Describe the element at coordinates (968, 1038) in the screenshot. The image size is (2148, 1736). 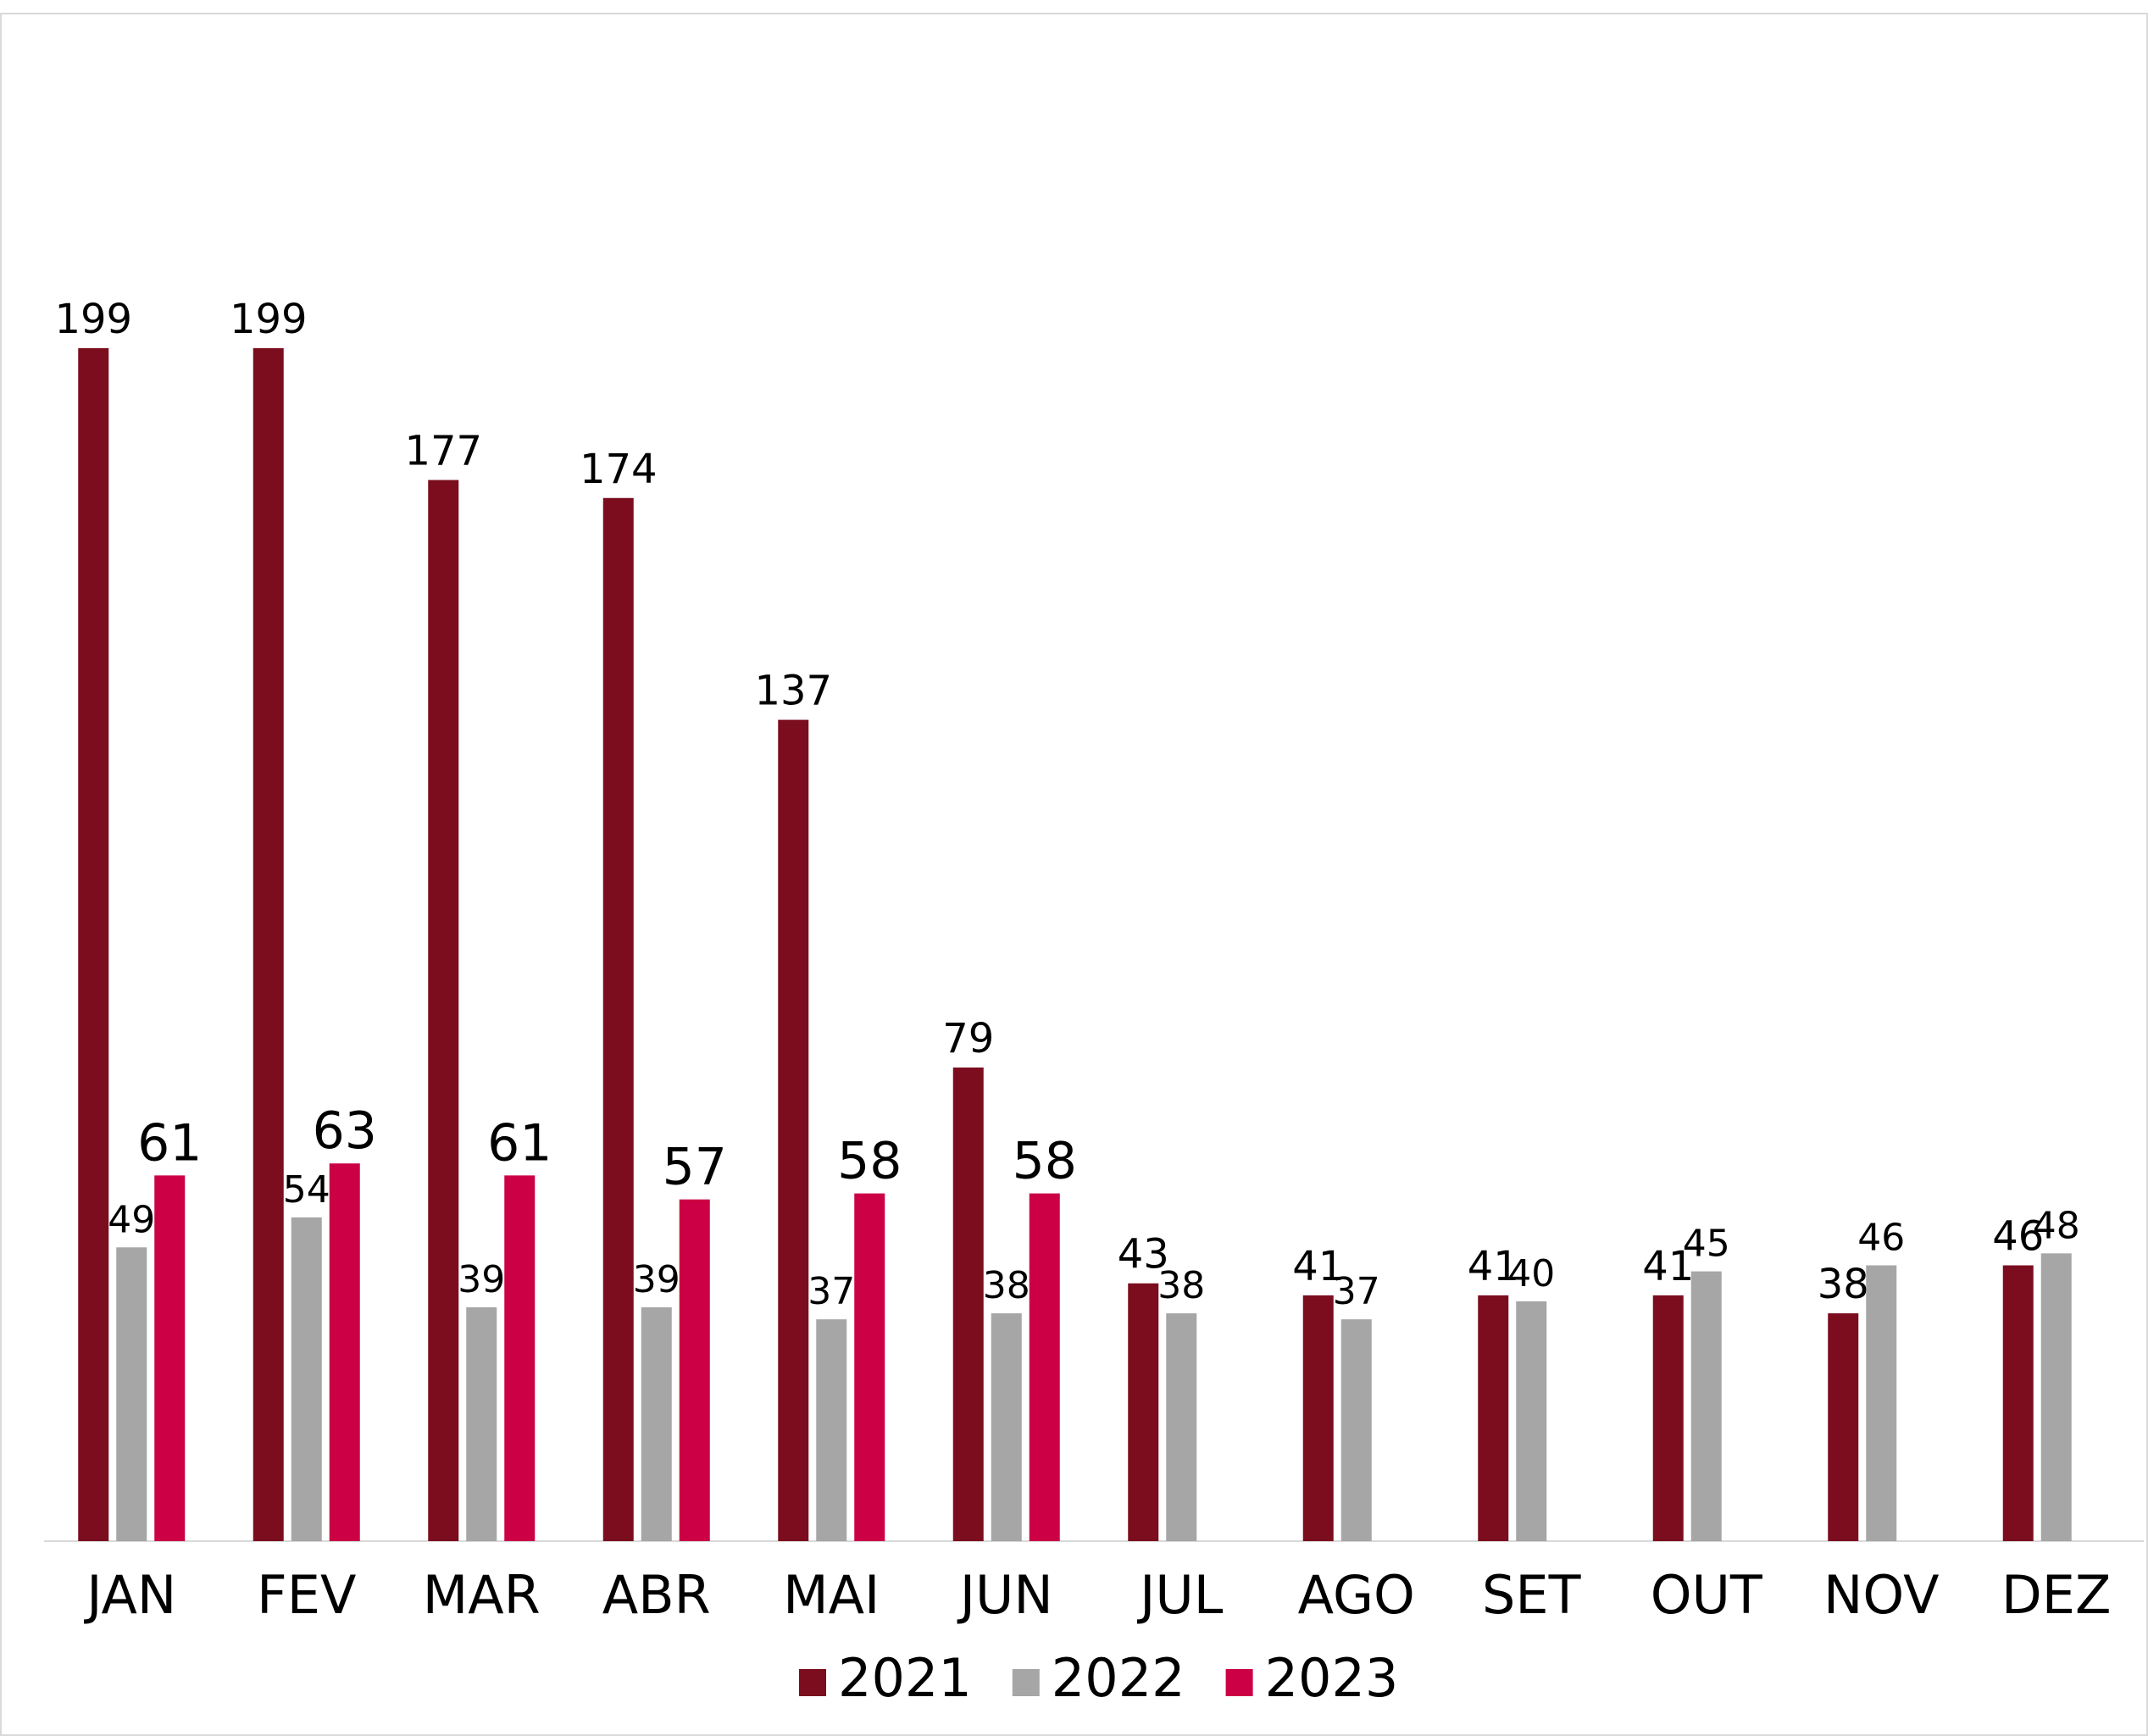
I see `data-label: 79` at that location.